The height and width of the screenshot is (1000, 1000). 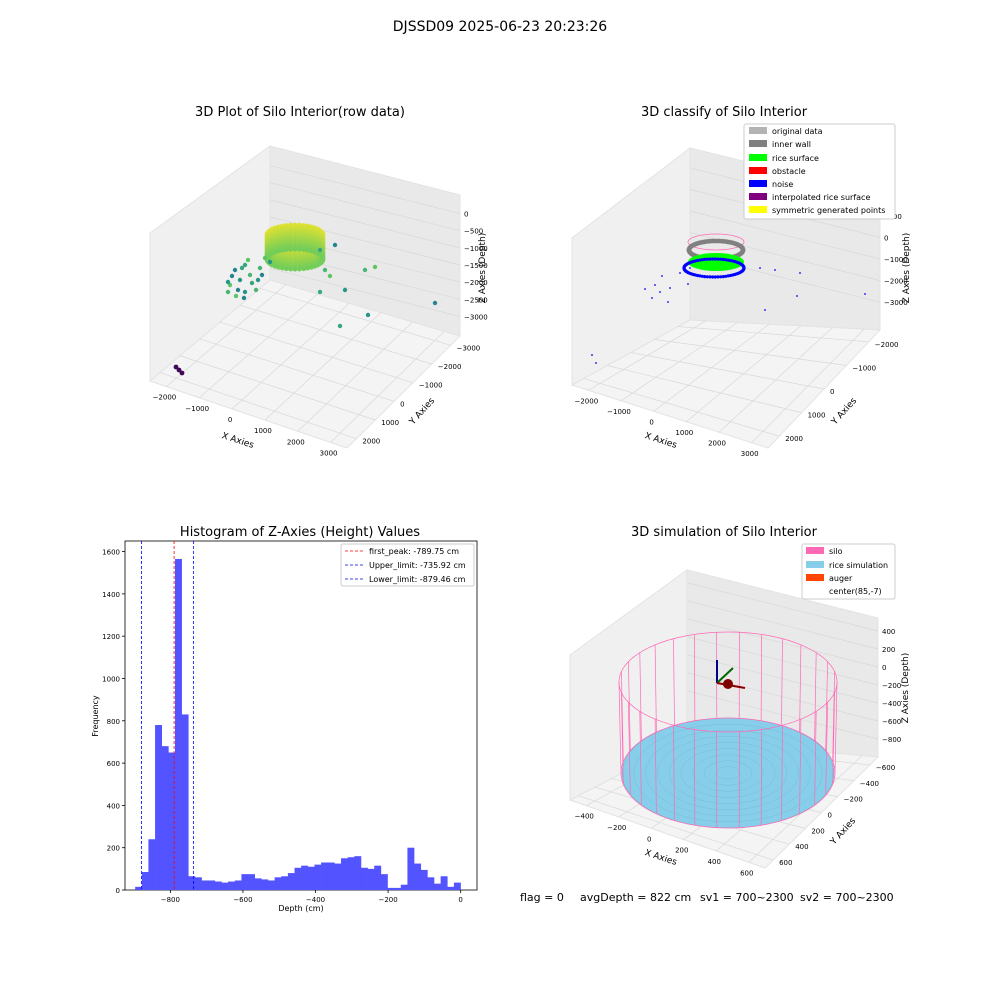 I want to click on y-tick-label: 0, so click(x=830, y=816).